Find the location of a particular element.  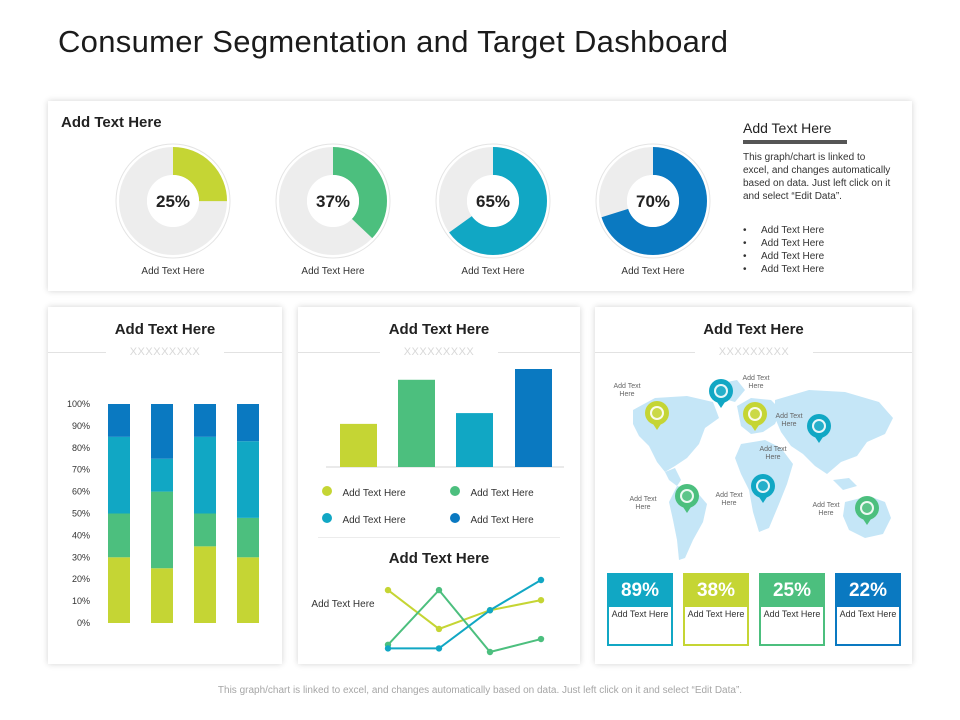

y-tick-label: 80% is located at coordinates (81, 448).